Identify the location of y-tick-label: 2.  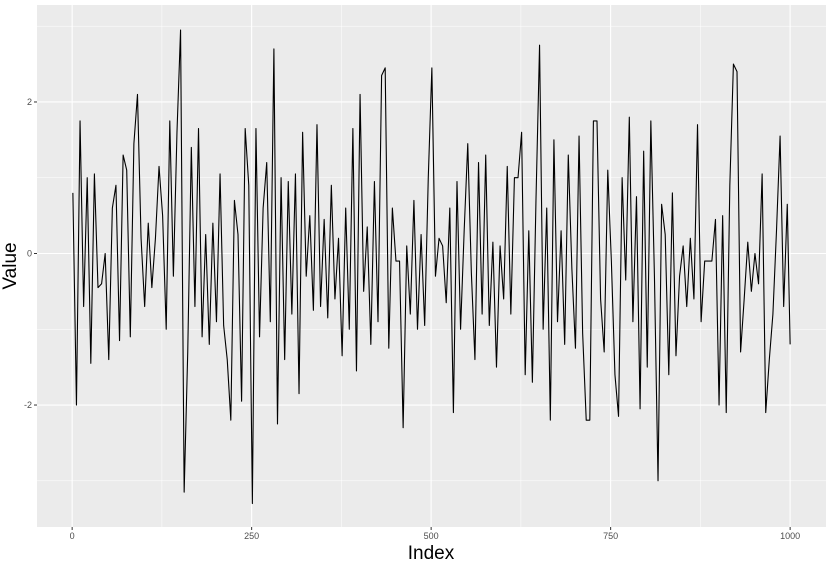
(29, 102).